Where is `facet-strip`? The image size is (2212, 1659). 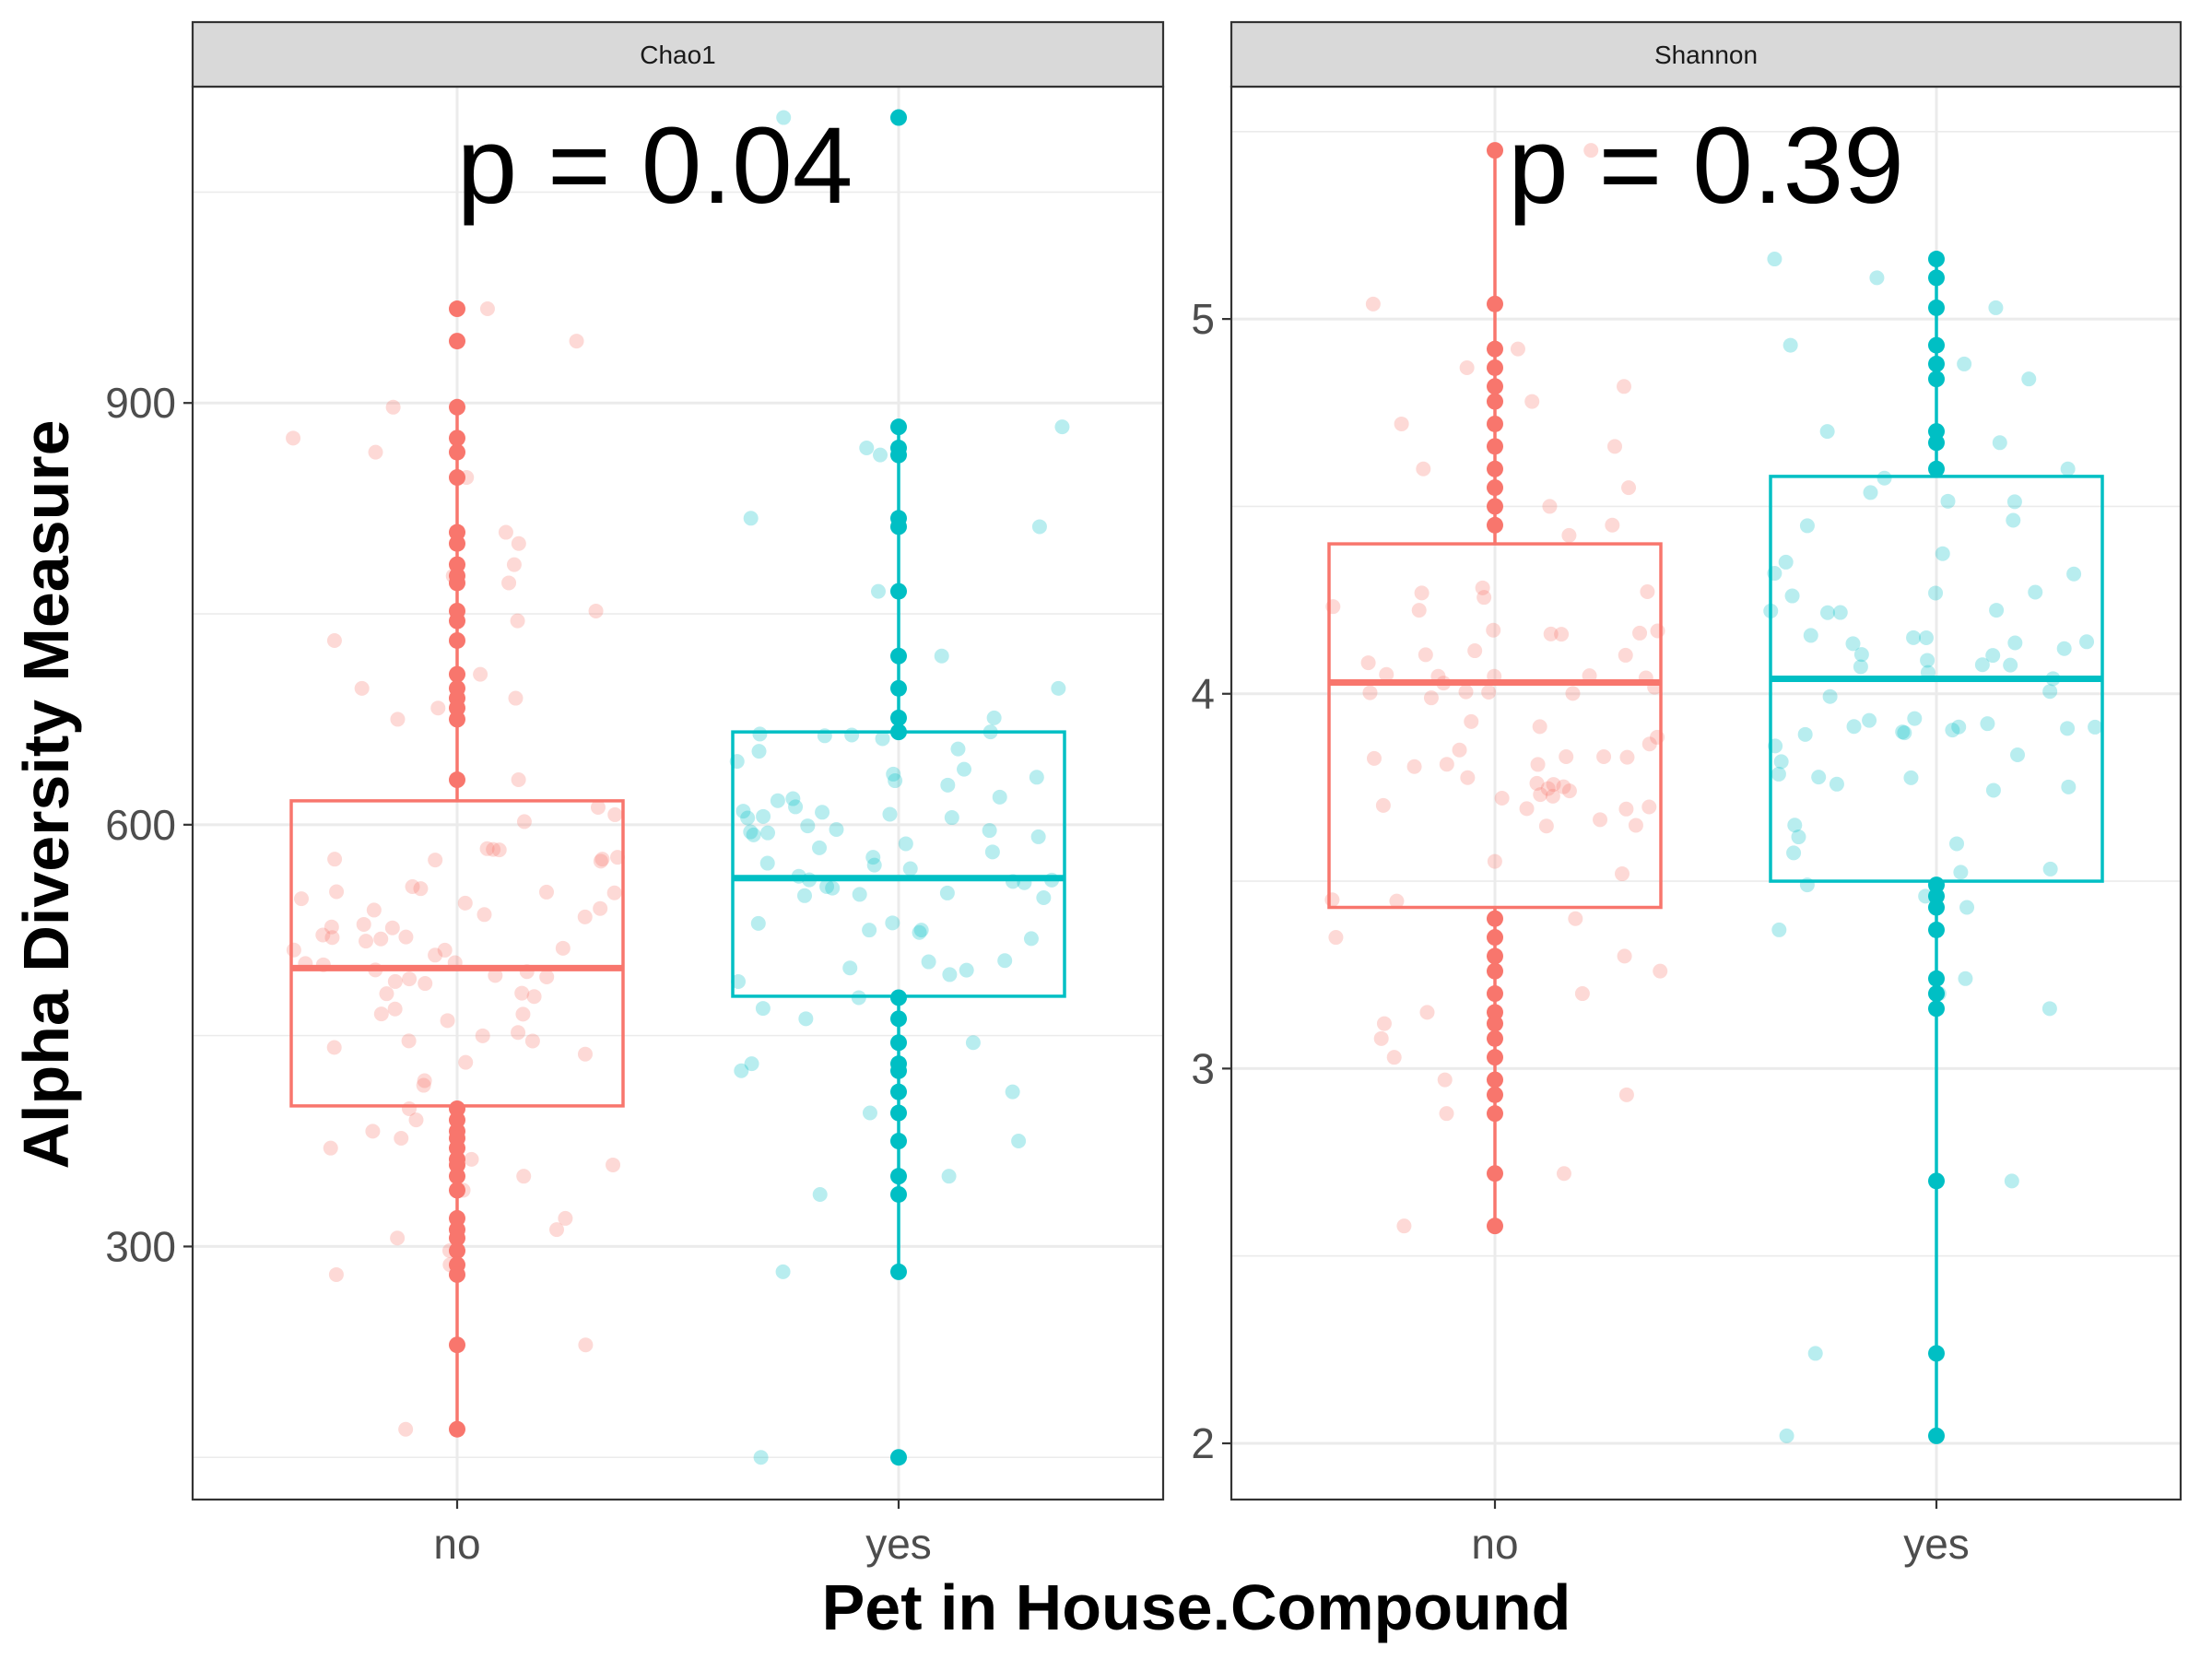 facet-strip is located at coordinates (678, 54).